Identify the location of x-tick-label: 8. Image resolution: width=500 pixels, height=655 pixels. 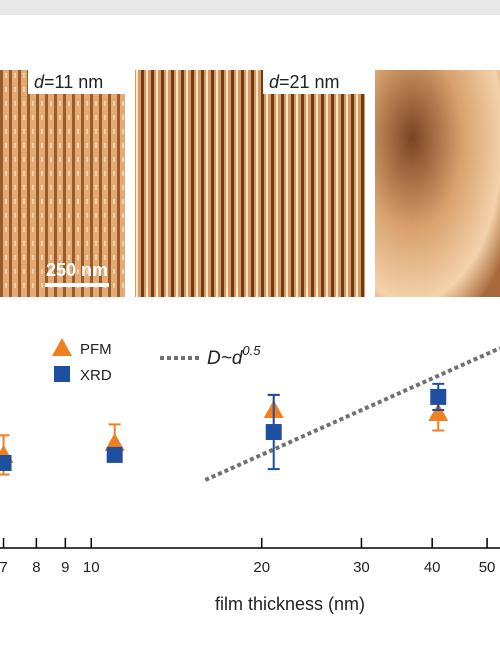
(36, 567).